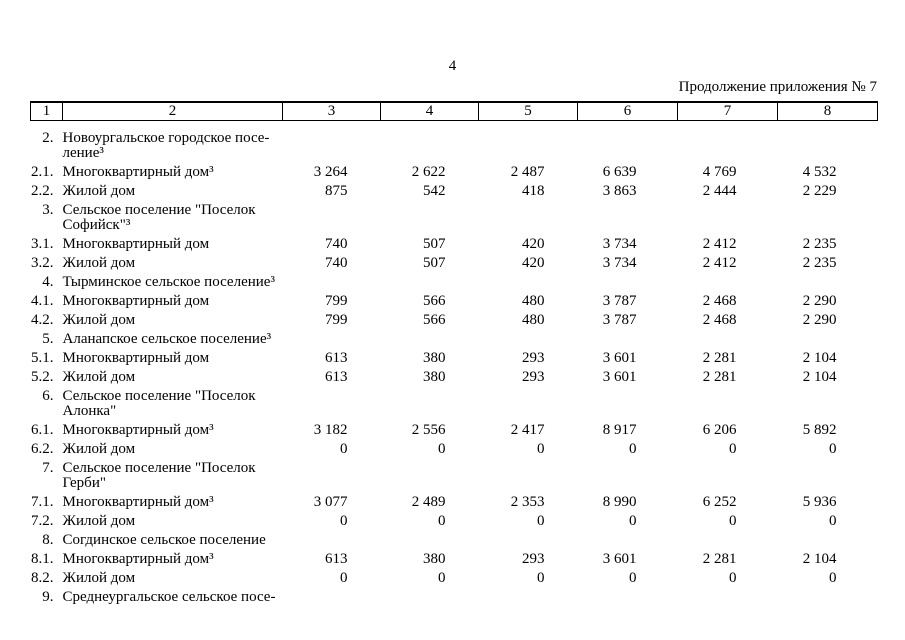 The width and height of the screenshot is (905, 640). Describe the element at coordinates (452, 66) in the screenshot. I see `page-number: 4` at that location.